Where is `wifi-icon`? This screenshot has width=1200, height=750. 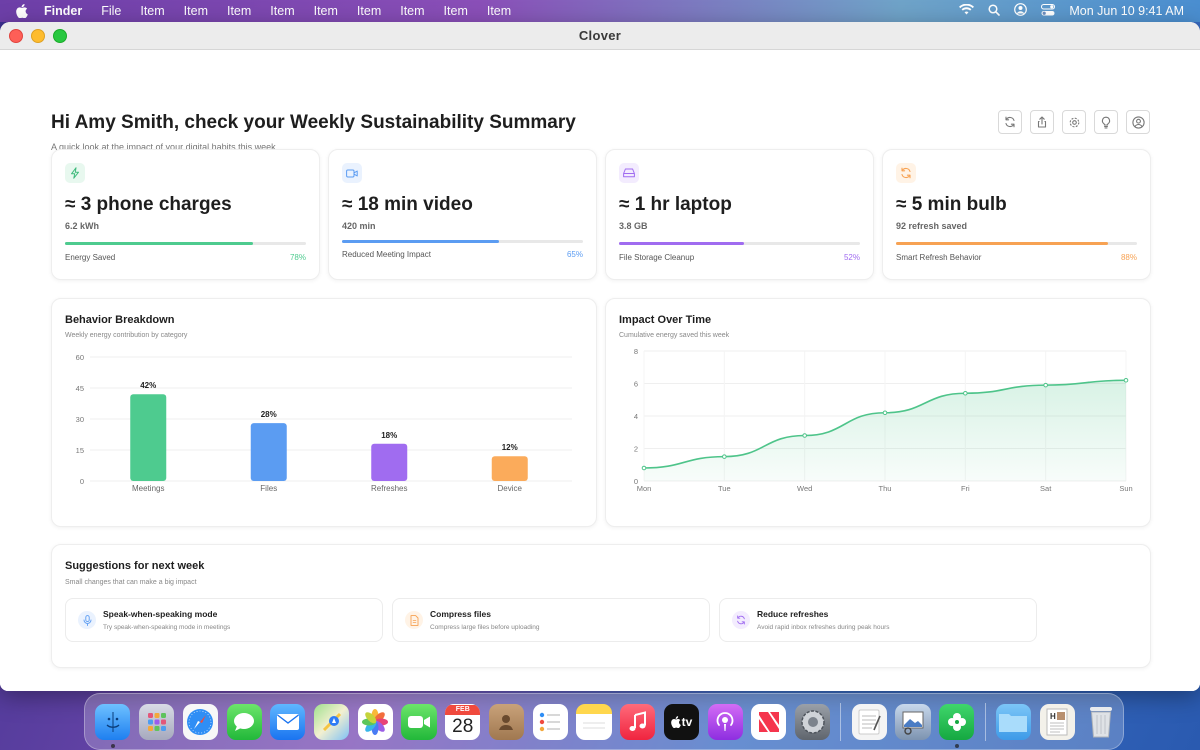
wifi-icon is located at coordinates (967, 10).